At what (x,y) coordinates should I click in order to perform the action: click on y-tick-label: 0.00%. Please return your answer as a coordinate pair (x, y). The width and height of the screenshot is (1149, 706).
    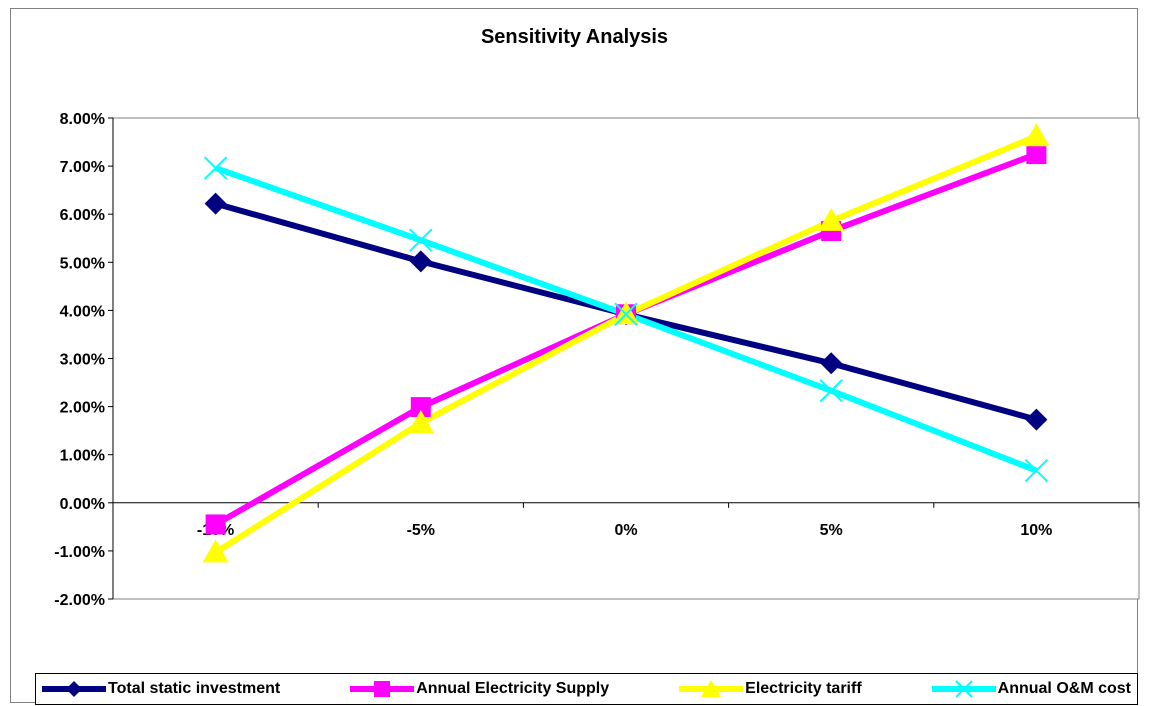
    Looking at the image, I should click on (82, 504).